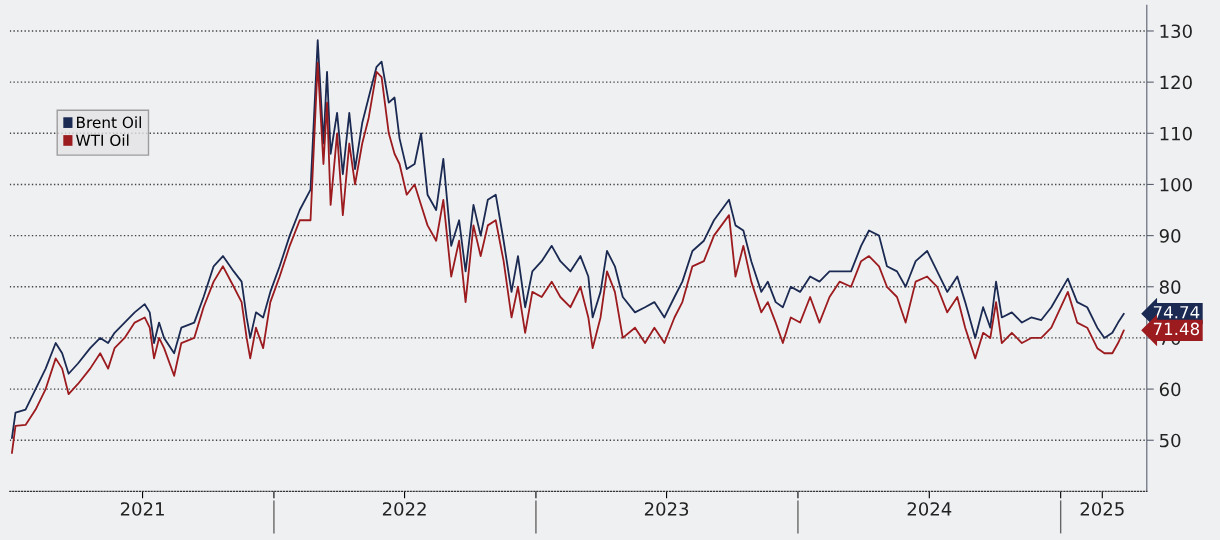  Describe the element at coordinates (1102, 509) in the screenshot. I see `x-tick-label: 2025` at that location.